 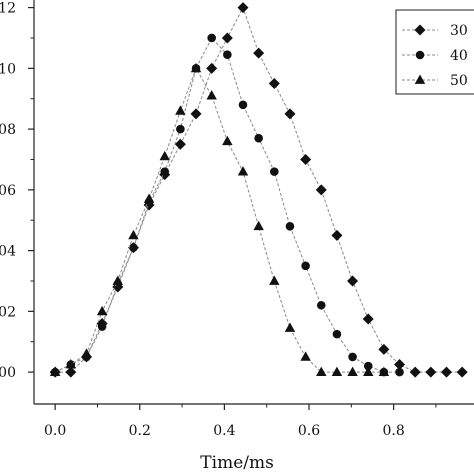 I want to click on legend: 30 40 50, so click(x=434, y=52).